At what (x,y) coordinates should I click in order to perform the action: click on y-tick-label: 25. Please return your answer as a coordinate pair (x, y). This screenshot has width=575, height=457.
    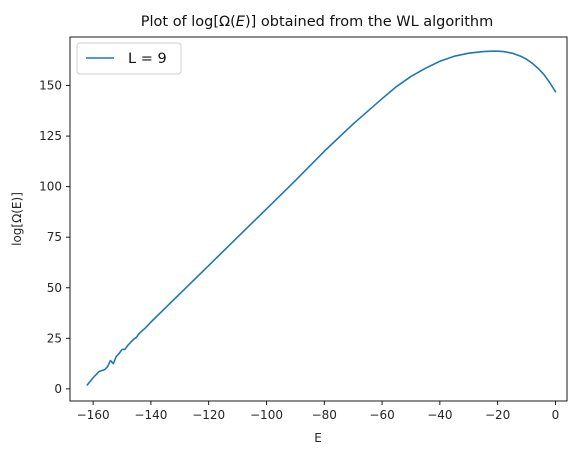
    Looking at the image, I should click on (54, 338).